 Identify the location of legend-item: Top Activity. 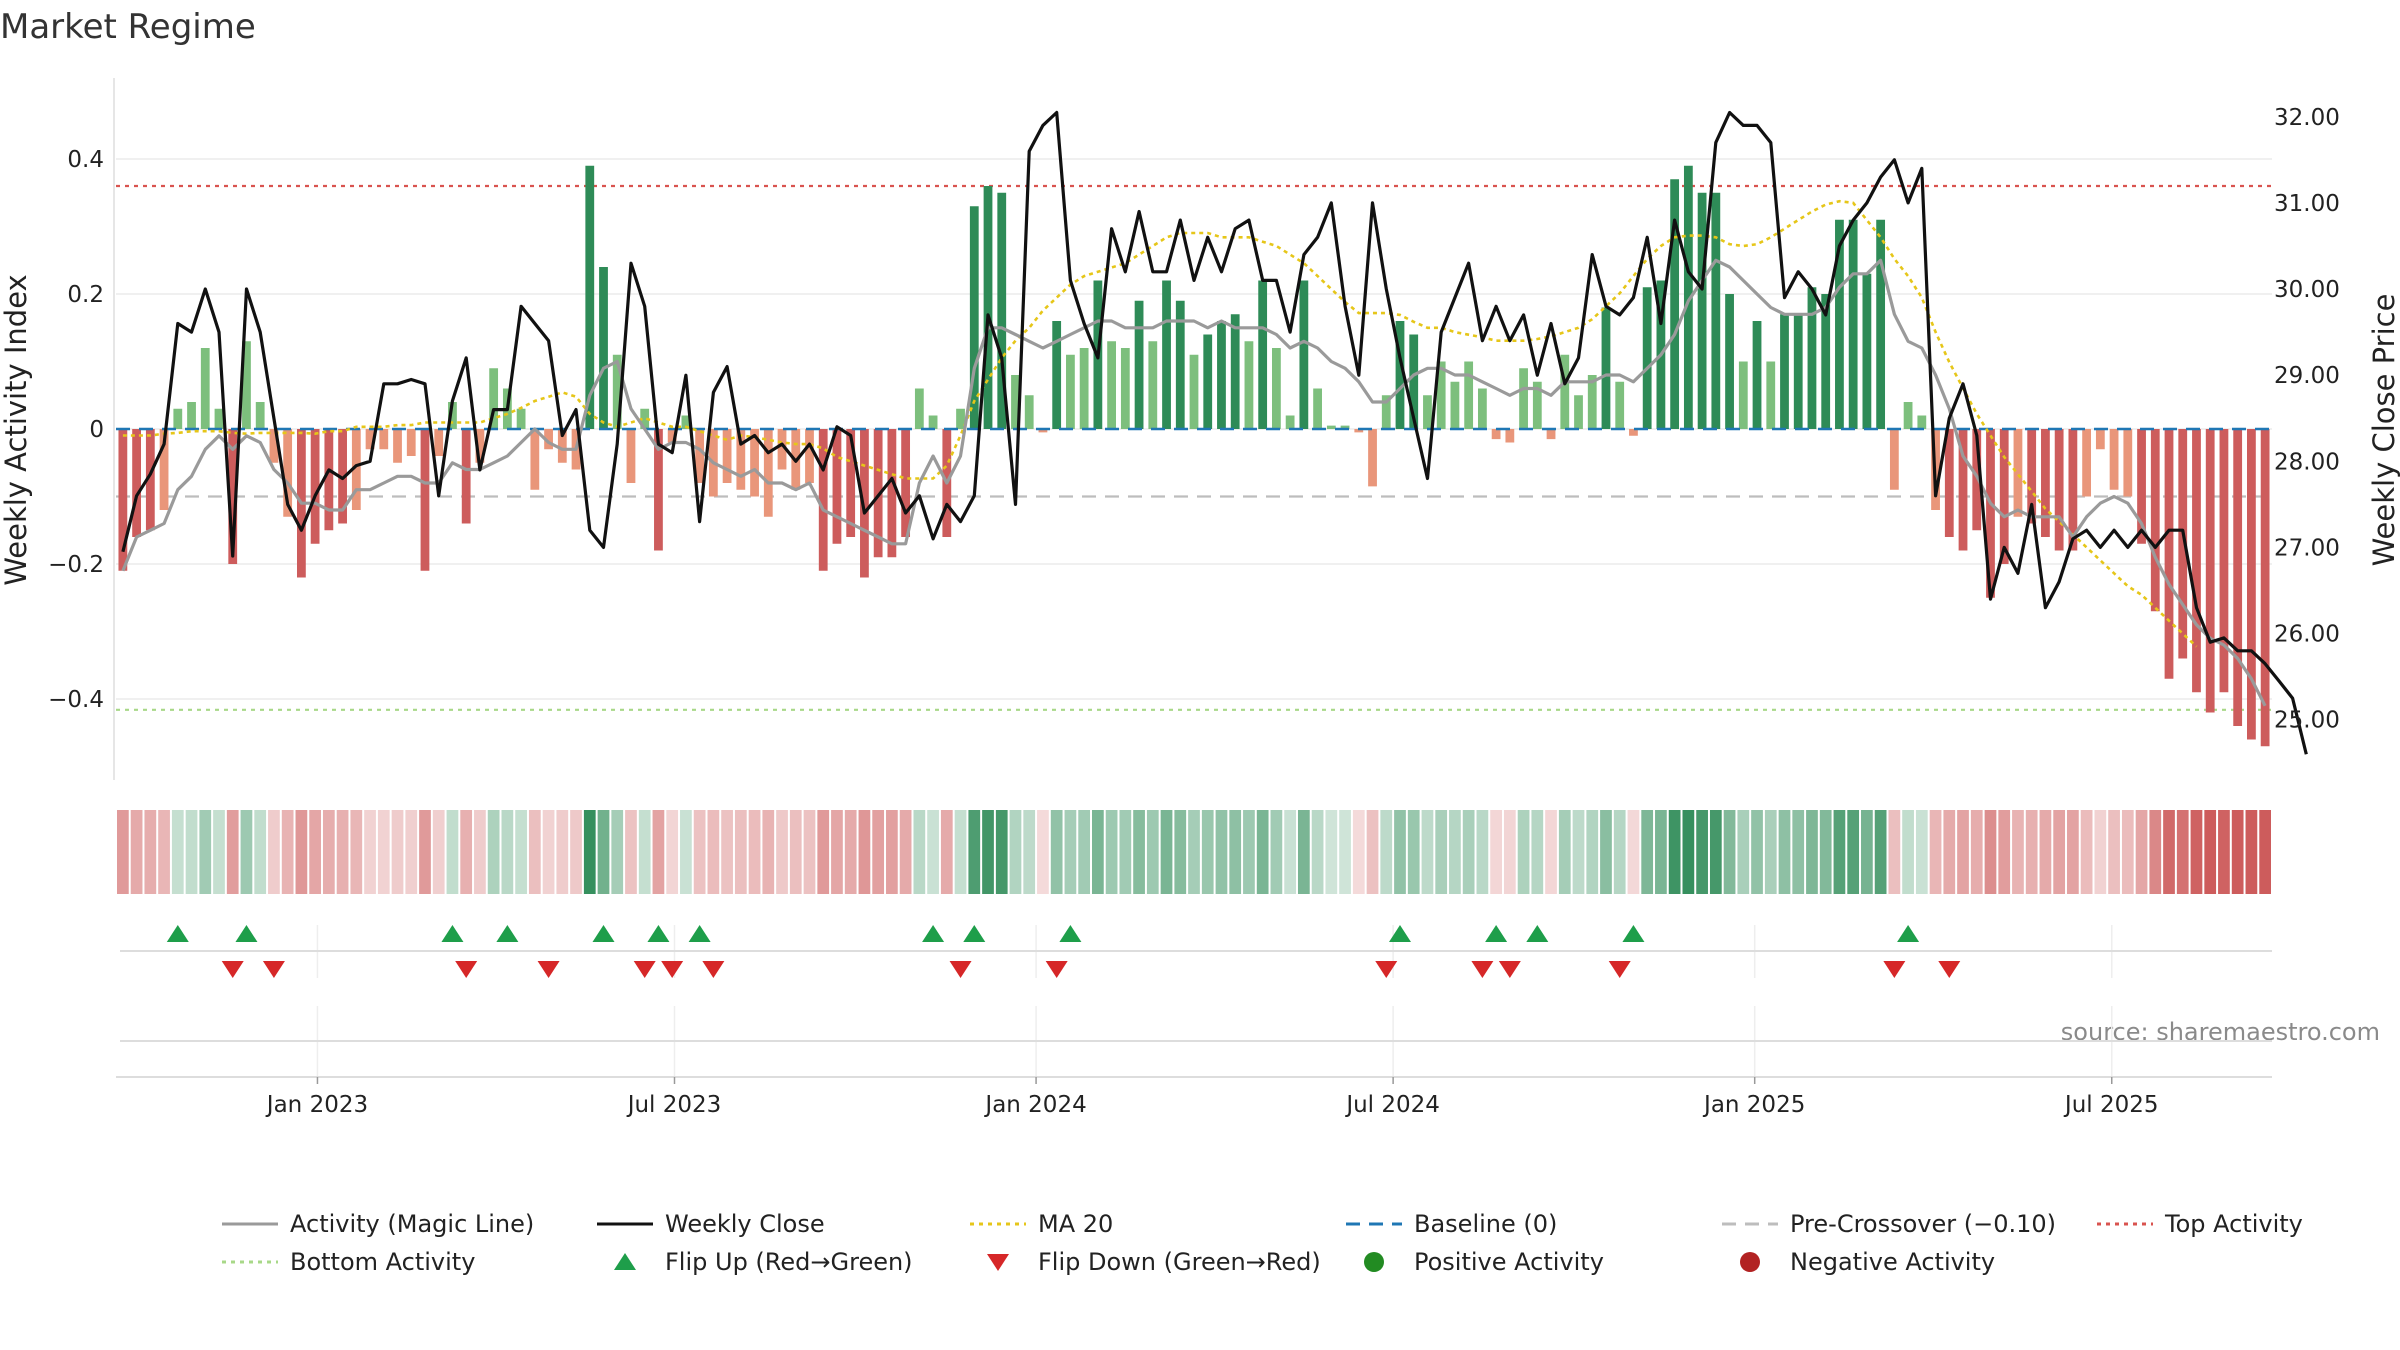
(2200, 1224).